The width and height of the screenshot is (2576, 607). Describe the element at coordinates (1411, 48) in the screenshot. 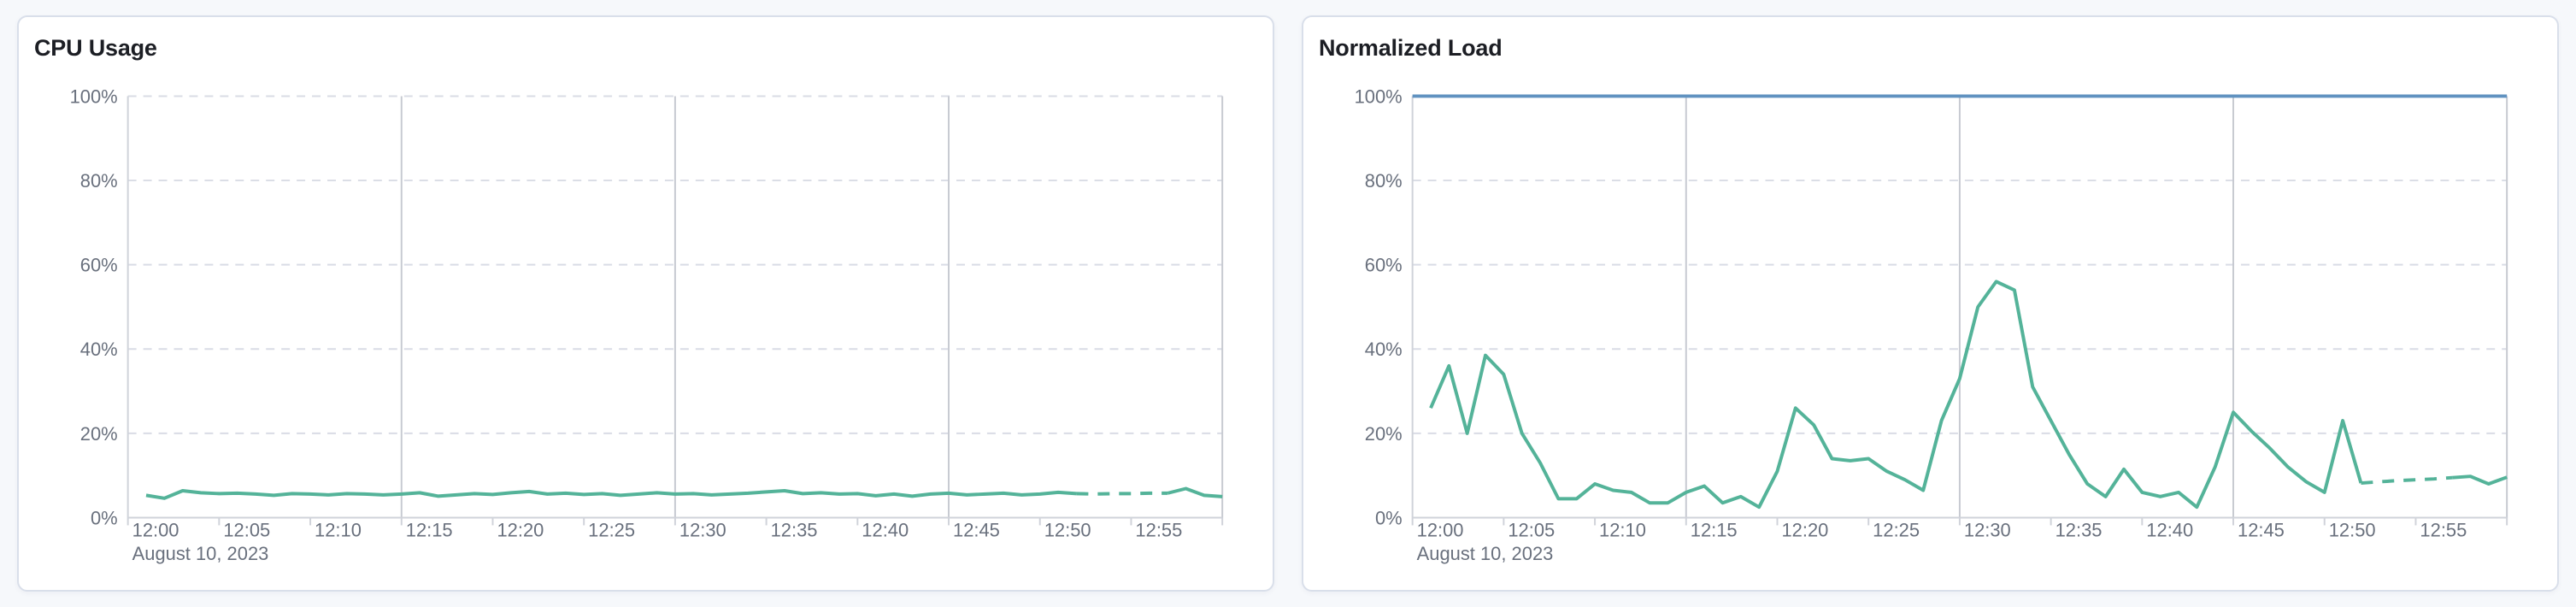

I see `panel-title-normalized-load: Normalized Load` at that location.